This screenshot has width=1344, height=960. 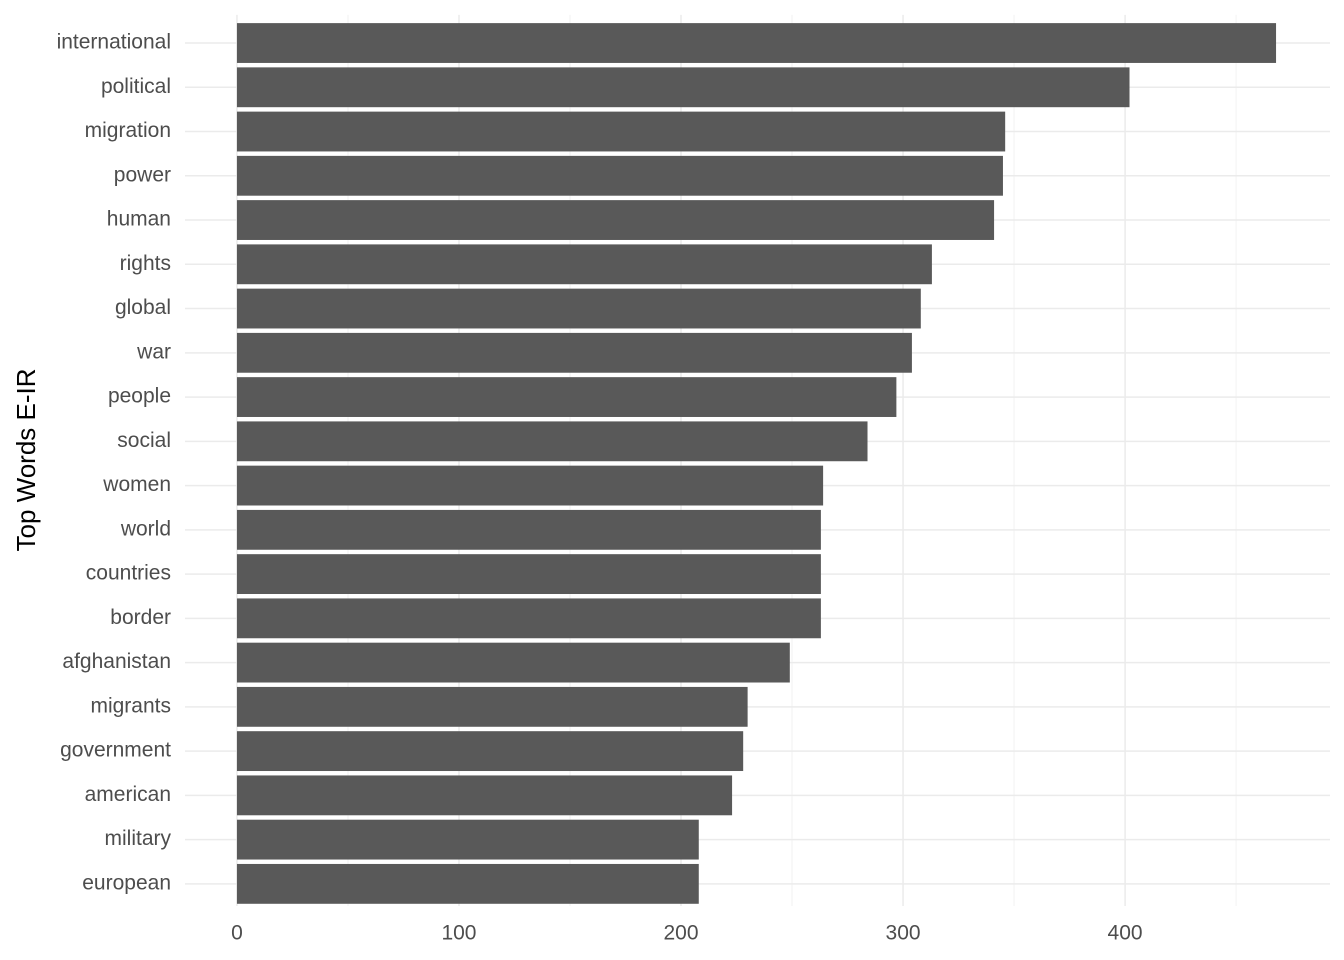 I want to click on y-tick-label: rights, so click(x=145, y=263).